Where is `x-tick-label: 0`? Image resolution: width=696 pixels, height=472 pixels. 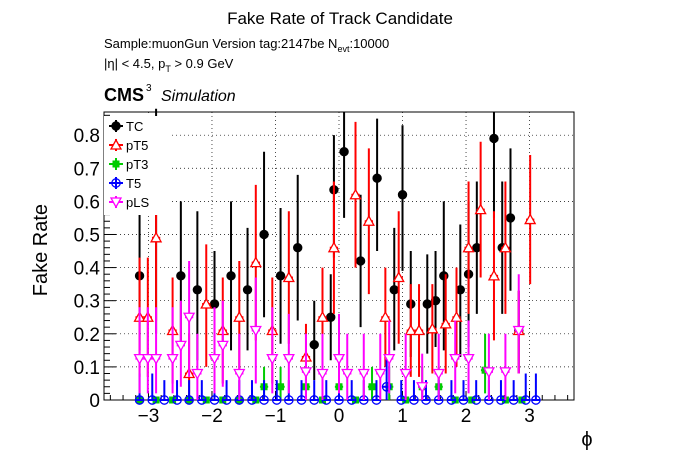
x-tick-label: 0 is located at coordinates (339, 416).